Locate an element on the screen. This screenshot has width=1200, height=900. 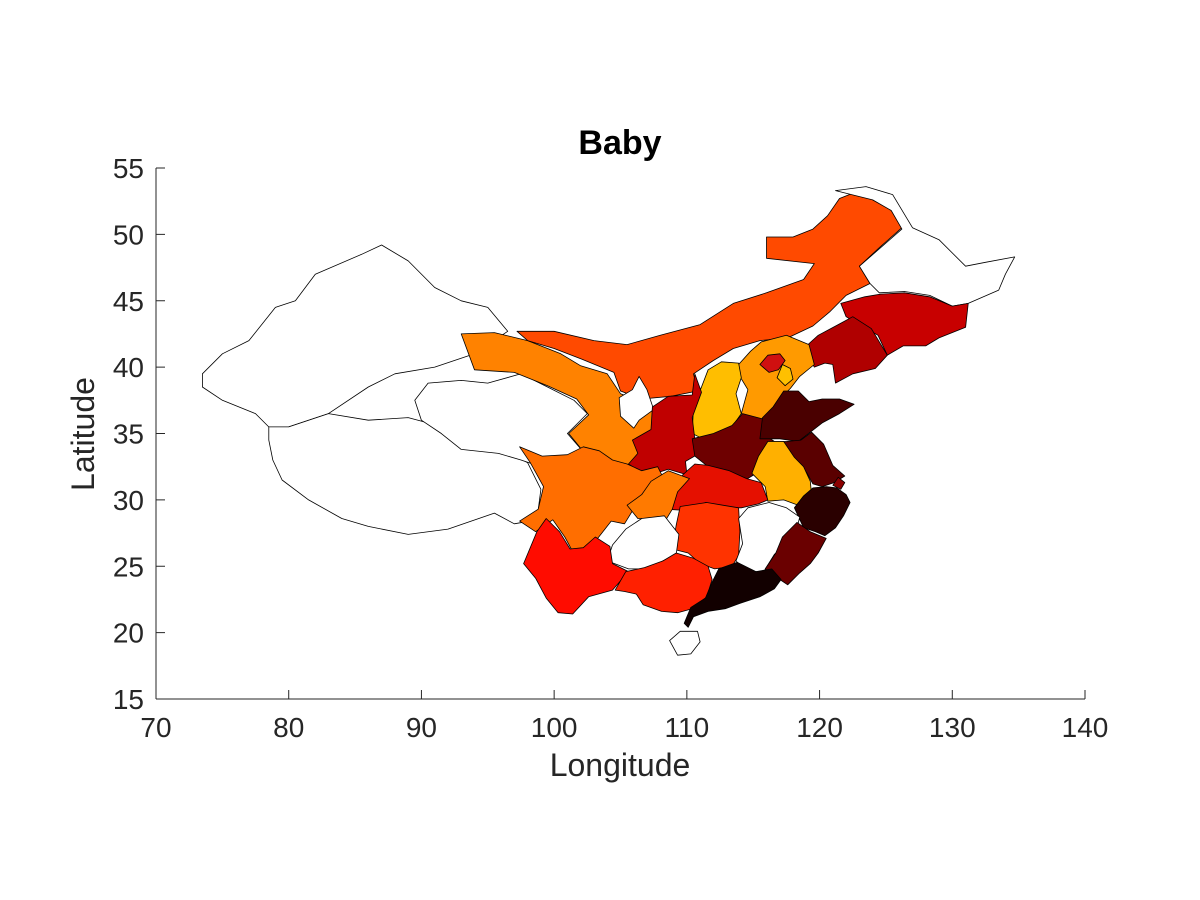
x-tick-label: 120 is located at coordinates (819, 727).